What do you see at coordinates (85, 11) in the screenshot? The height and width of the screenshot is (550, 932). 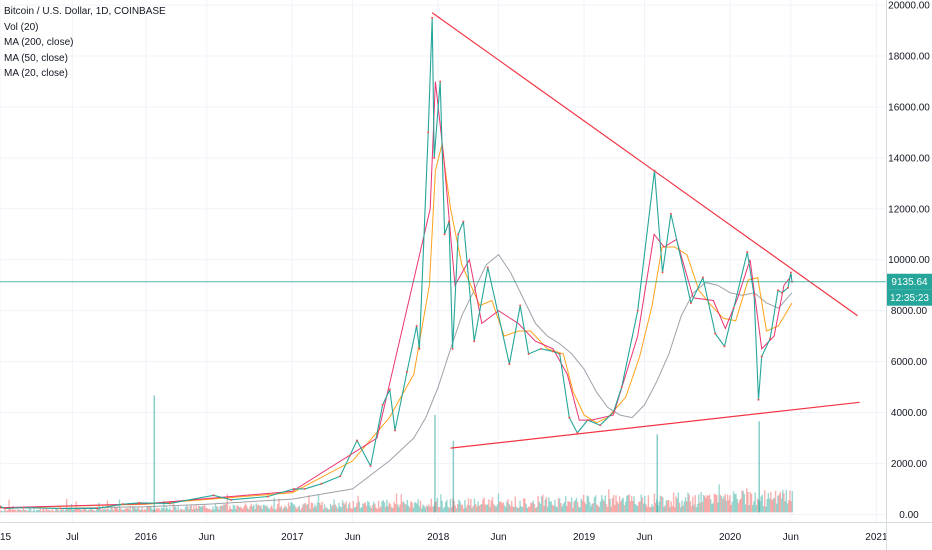 I see `chart-title: Bitcoin / U.S. Dollar, 1D, COINBASE` at bounding box center [85, 11].